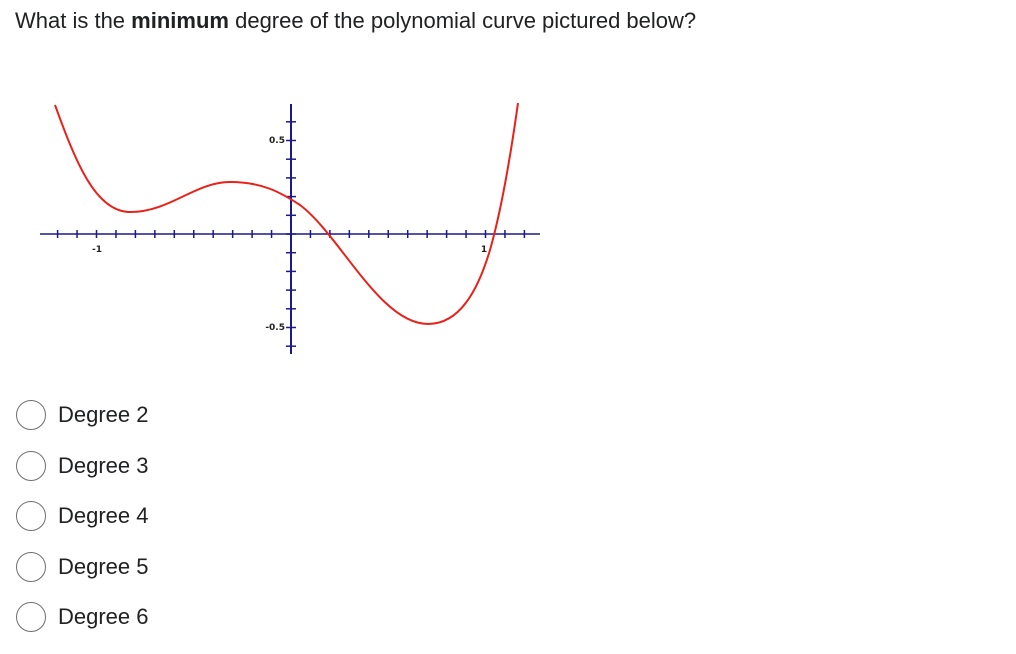 Image resolution: width=1016 pixels, height=654 pixels. Describe the element at coordinates (103, 414) in the screenshot. I see `option-label: Degree 2` at that location.